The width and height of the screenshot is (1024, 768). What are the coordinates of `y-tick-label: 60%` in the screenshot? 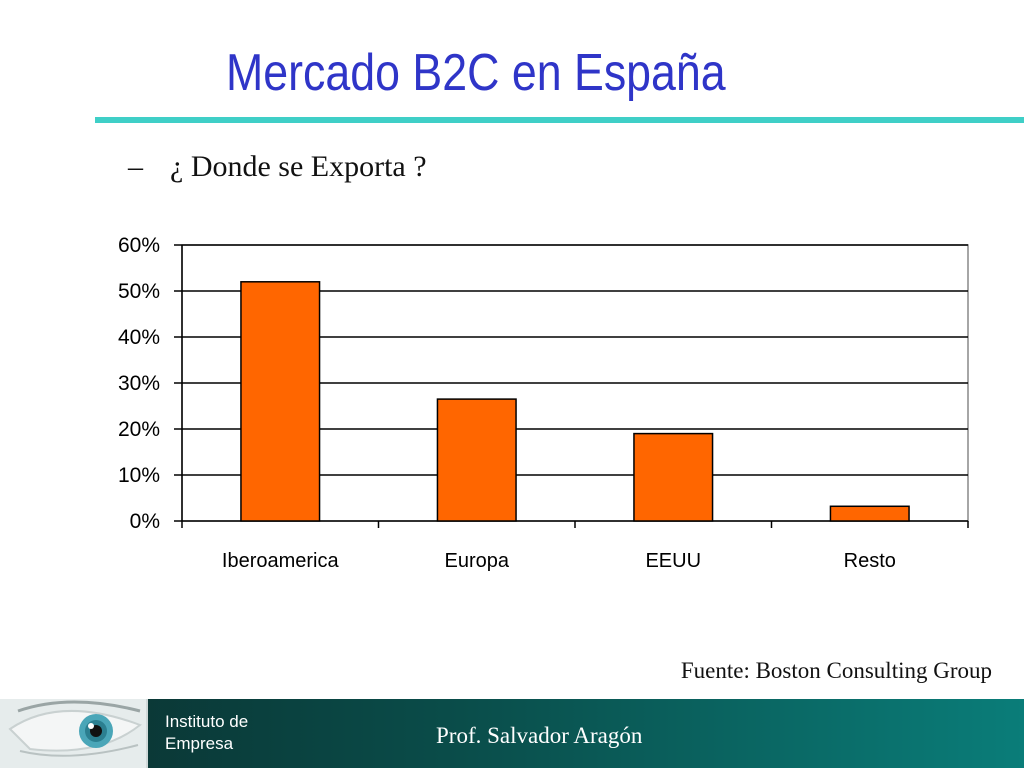 It's located at (139, 245).